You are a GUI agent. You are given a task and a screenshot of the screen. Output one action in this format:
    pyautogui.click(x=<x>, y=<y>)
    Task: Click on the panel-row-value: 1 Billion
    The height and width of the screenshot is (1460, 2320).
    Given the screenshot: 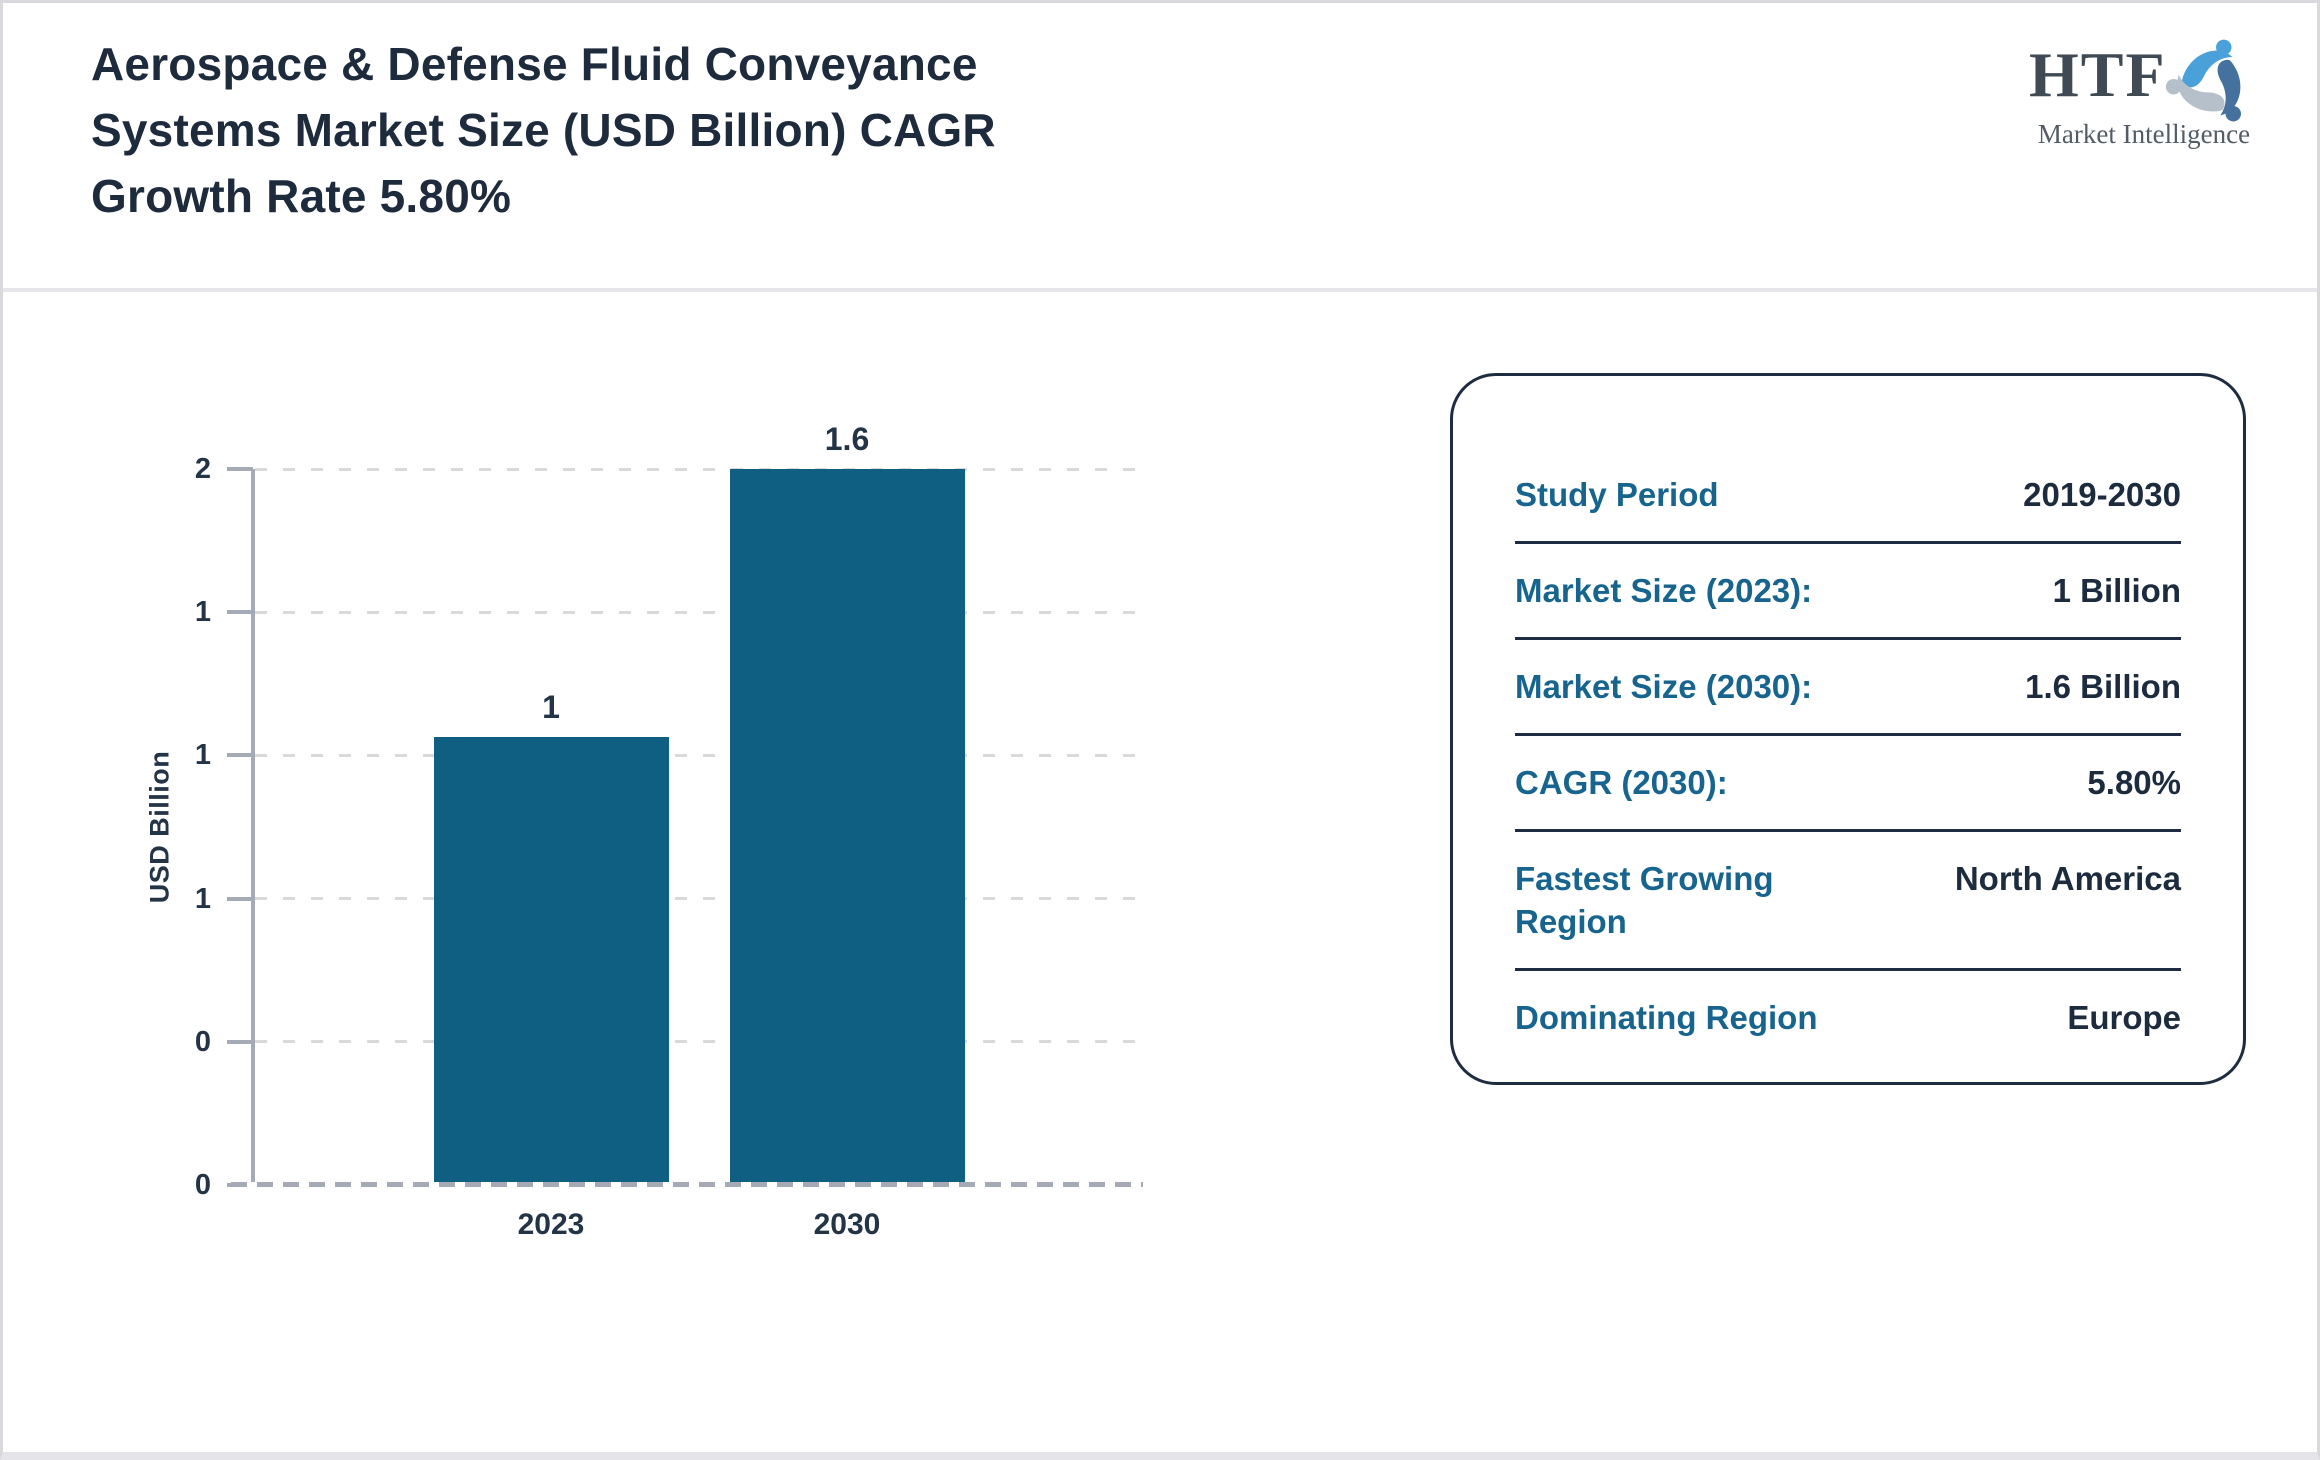 What is the action you would take?
    pyautogui.click(x=2116, y=590)
    